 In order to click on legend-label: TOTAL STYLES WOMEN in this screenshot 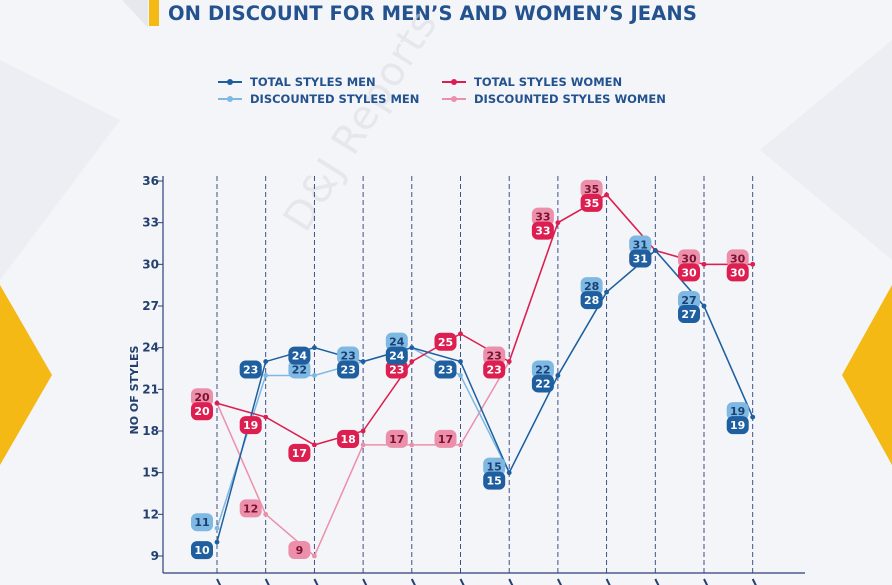, I will do `click(548, 82)`.